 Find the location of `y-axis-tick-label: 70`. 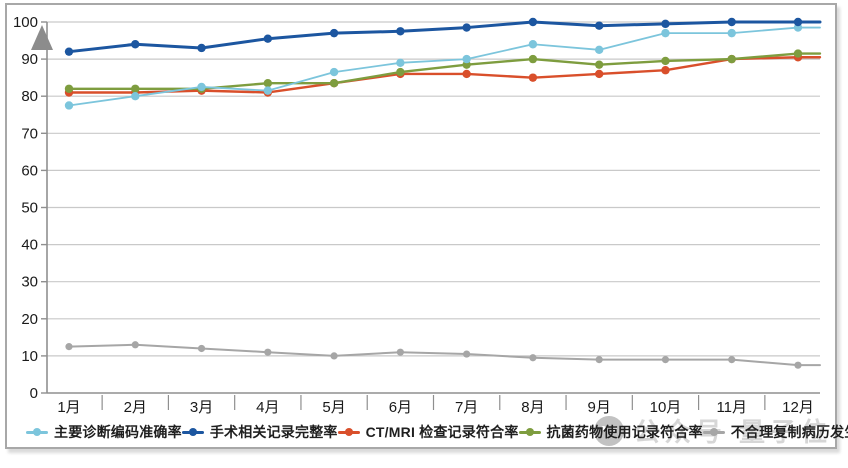

y-axis-tick-label: 70 is located at coordinates (29, 133).